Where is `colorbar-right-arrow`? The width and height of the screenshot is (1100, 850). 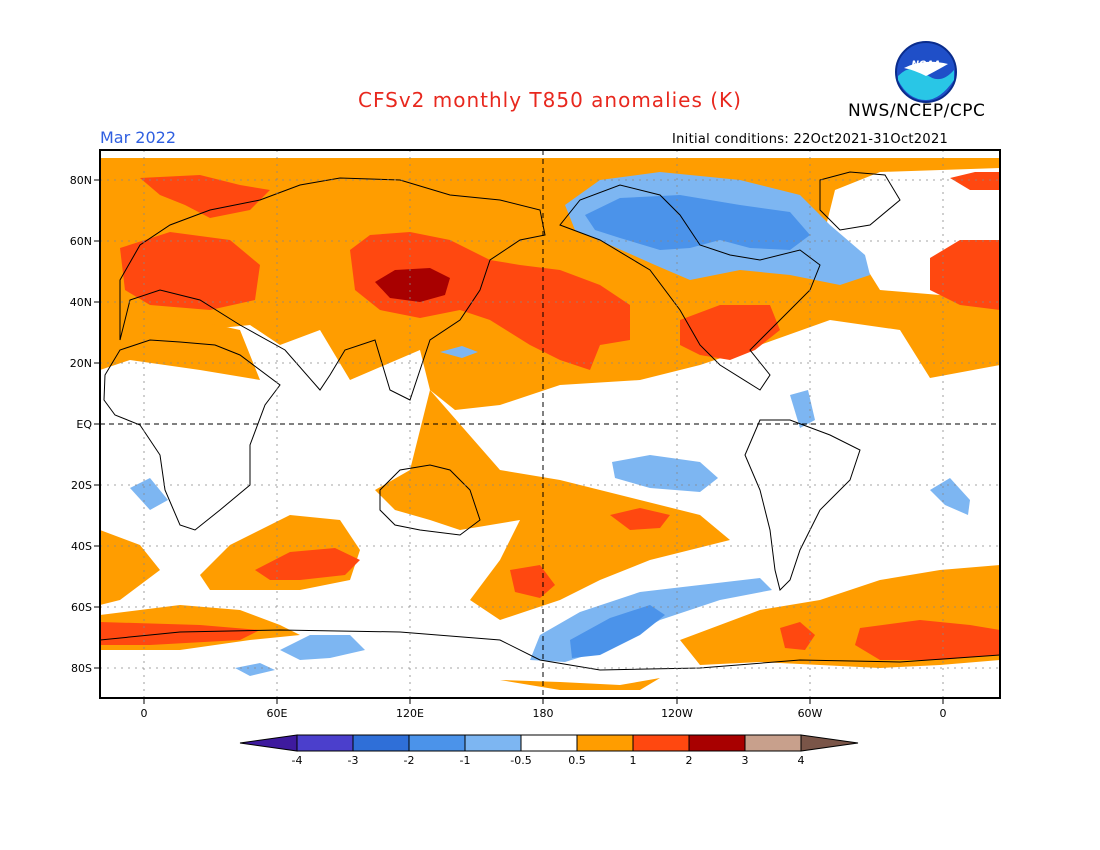
colorbar-right-arrow is located at coordinates (829, 743).